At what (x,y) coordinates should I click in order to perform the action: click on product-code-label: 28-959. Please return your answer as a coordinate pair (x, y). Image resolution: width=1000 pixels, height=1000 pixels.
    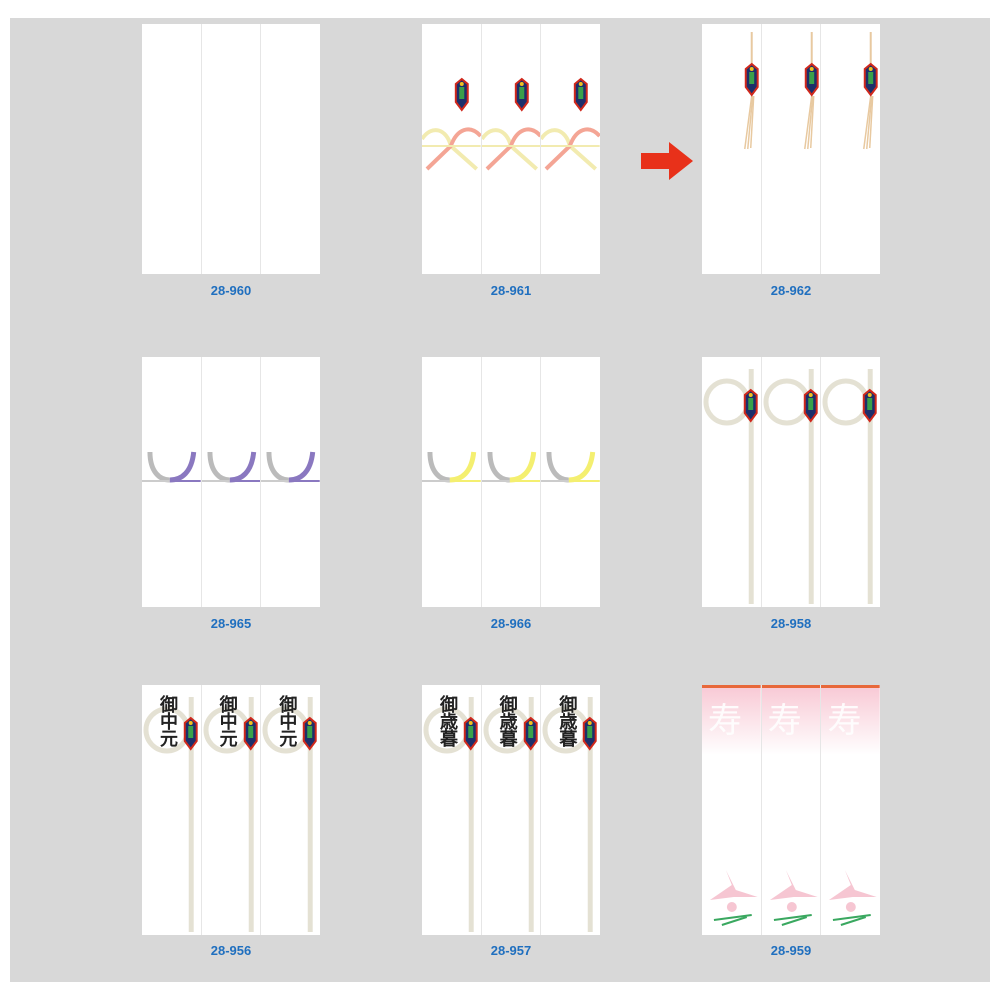
    Looking at the image, I should click on (791, 950).